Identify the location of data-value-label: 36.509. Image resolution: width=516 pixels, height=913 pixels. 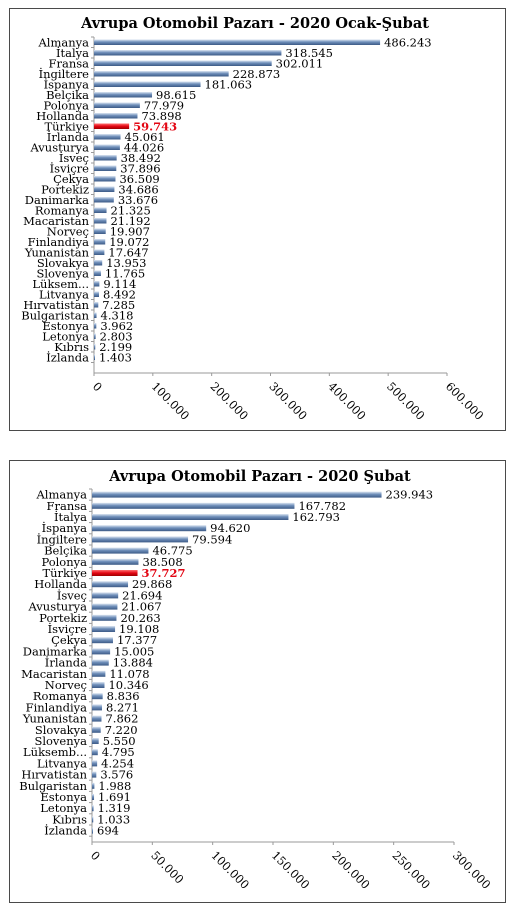
(139, 179).